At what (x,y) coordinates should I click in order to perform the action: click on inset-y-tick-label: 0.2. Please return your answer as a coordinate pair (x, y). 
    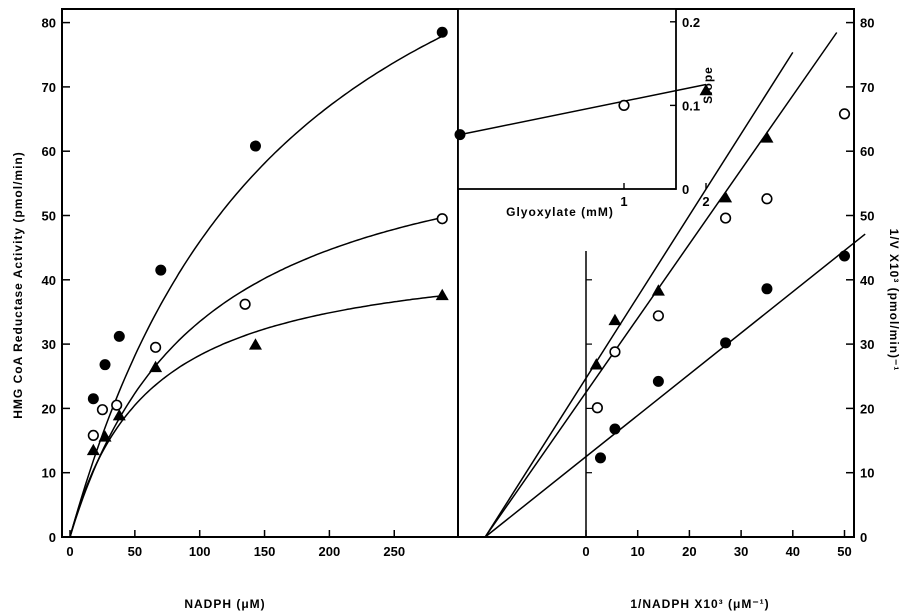
    Looking at the image, I should click on (691, 22).